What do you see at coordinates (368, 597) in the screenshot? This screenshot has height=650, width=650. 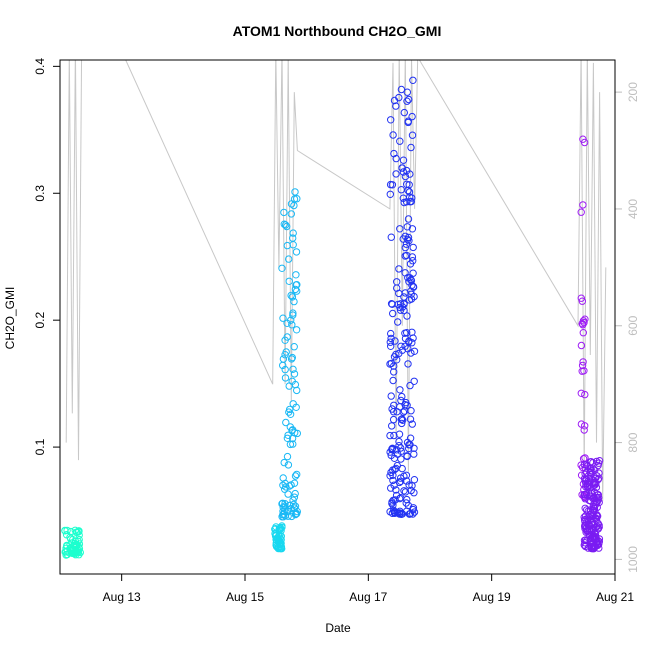 I see `x-tick-label: Aug 17` at bounding box center [368, 597].